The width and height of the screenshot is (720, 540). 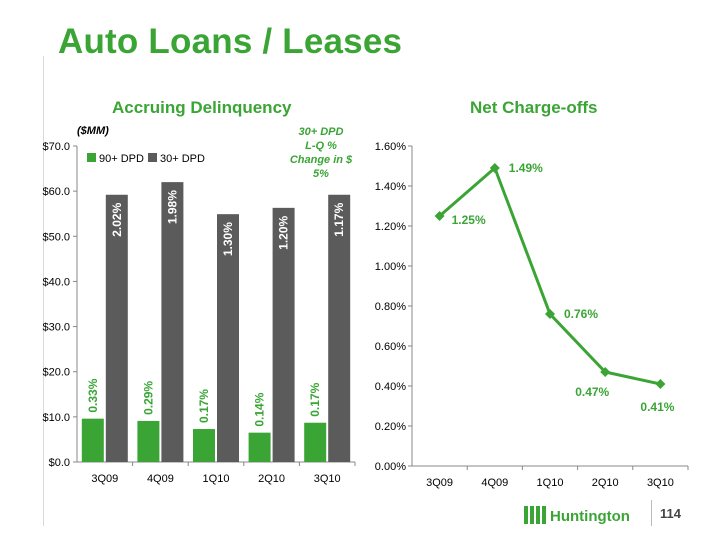 I want to click on line-x-tick-label: 3Q09, so click(x=439, y=483).